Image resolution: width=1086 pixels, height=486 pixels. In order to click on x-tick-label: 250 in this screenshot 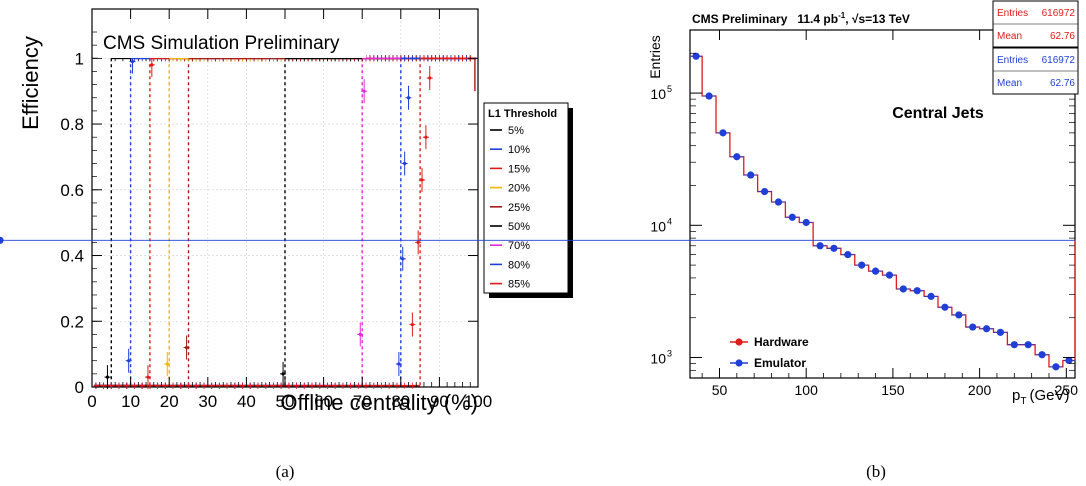, I will do `click(1067, 390)`.